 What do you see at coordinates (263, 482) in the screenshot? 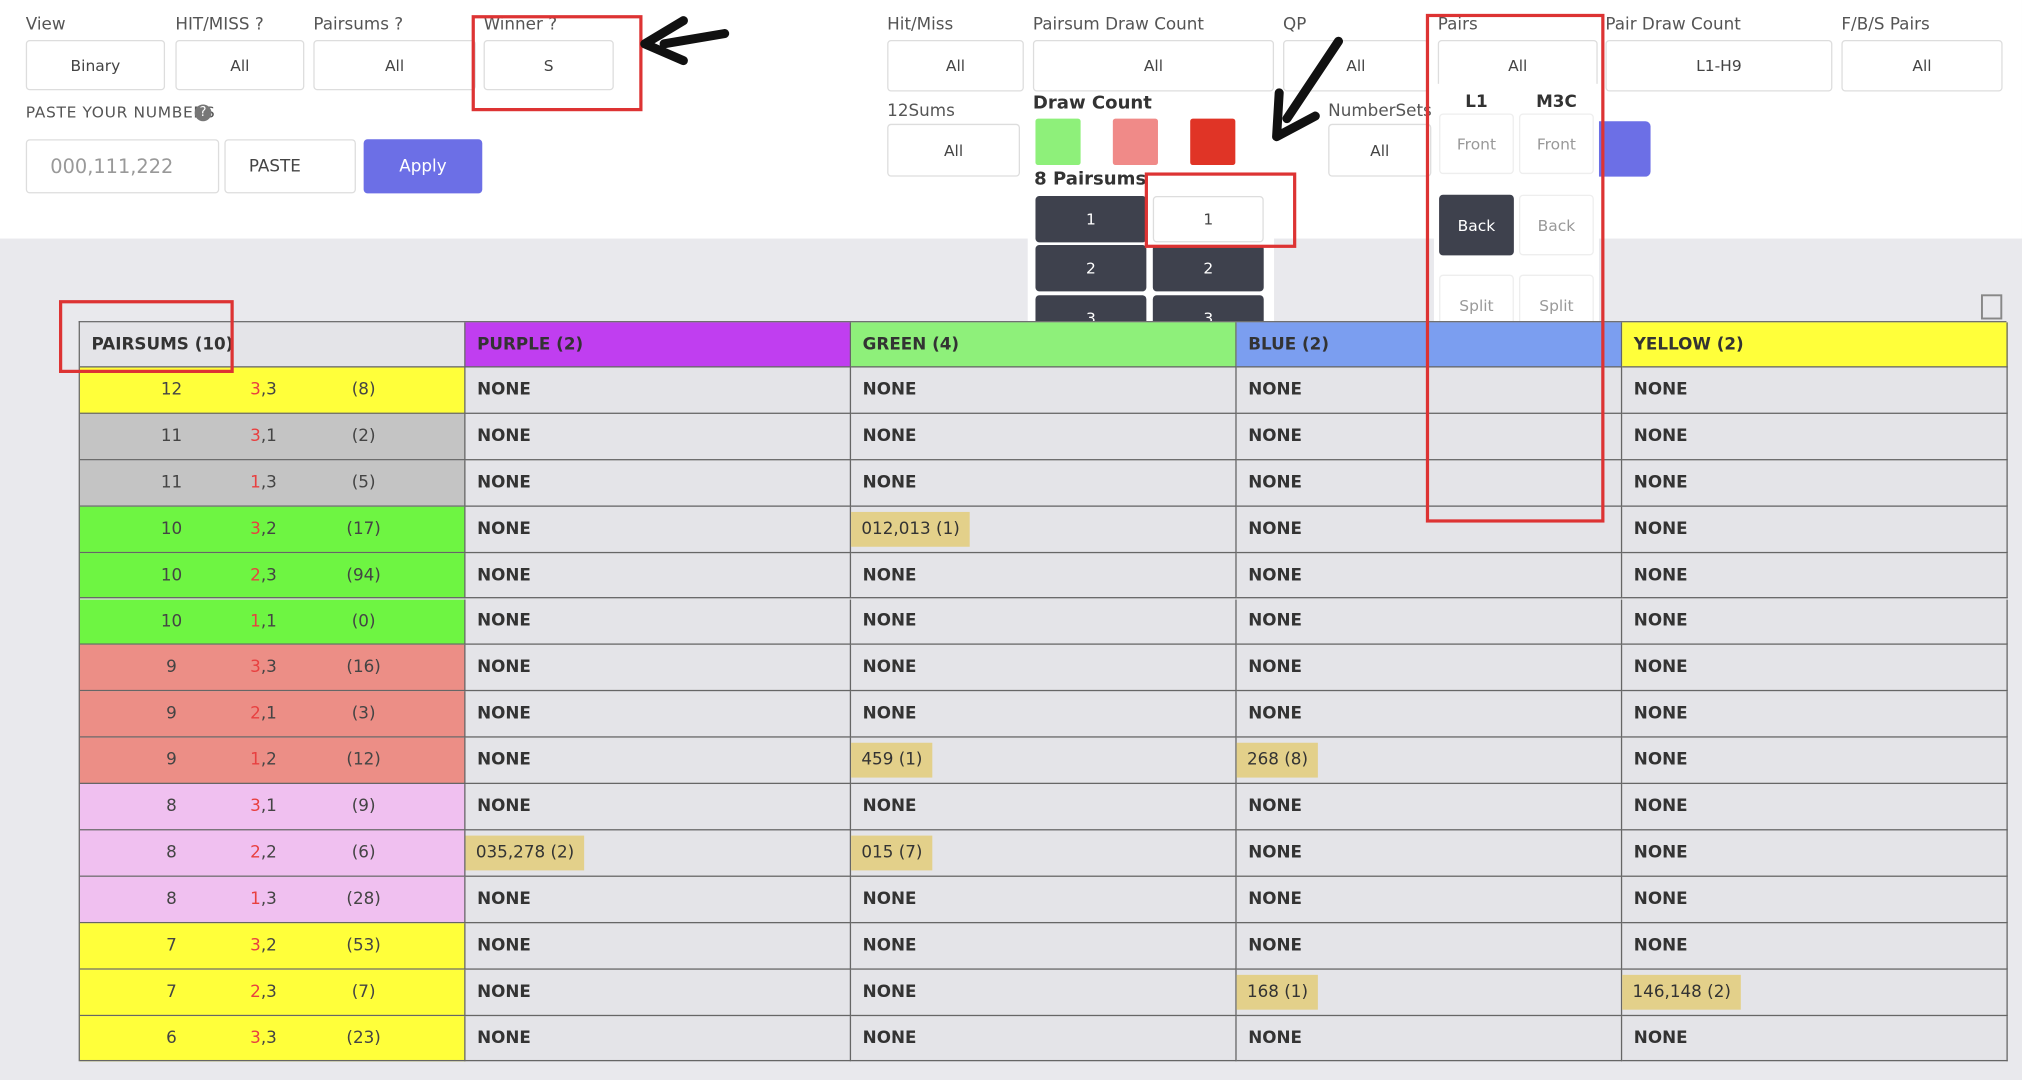
I see `pair: 1,3` at bounding box center [263, 482].